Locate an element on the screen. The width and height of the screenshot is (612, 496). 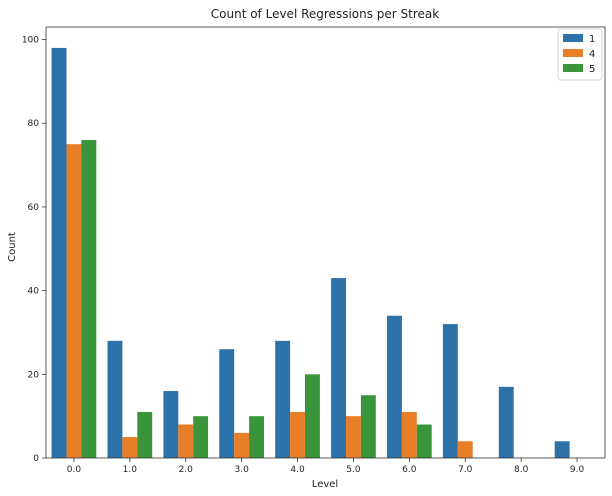
bar-series-1-level-3.0 is located at coordinates (227, 403).